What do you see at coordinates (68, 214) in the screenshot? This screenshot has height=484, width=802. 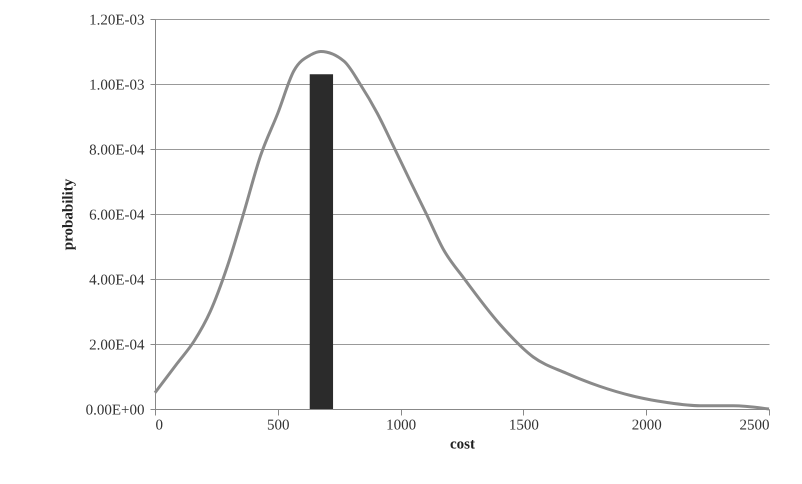 I see `y-axis-title: probability` at bounding box center [68, 214].